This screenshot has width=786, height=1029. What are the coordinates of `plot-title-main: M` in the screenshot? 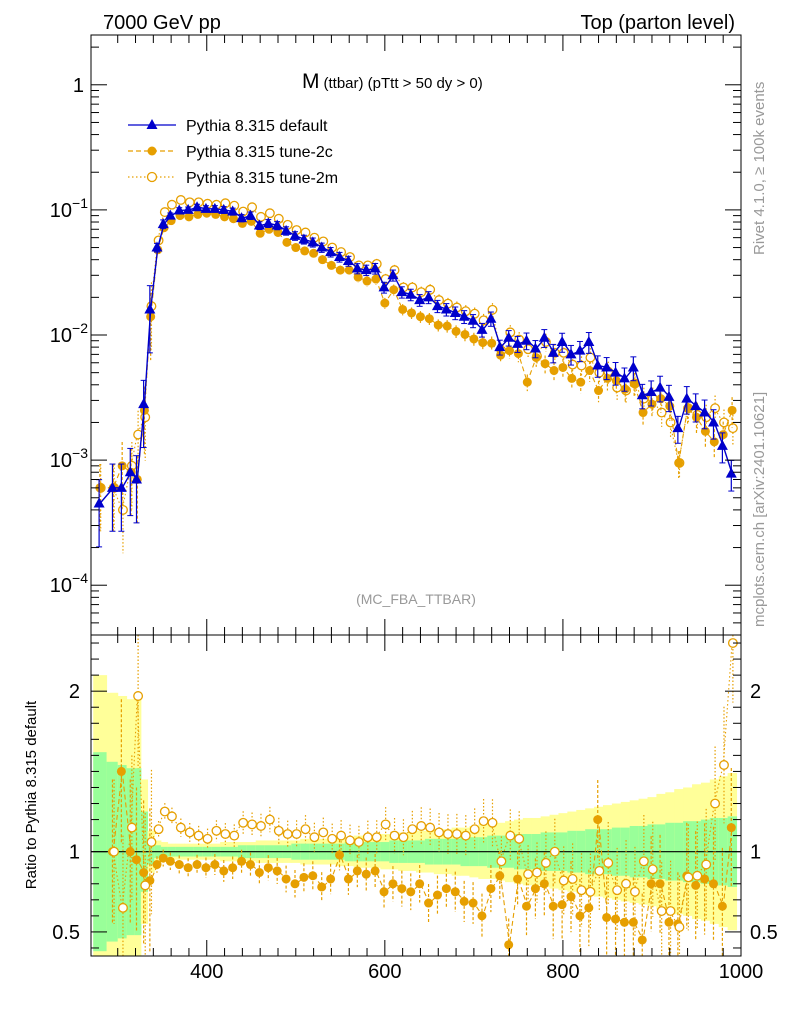 It's located at (311, 81).